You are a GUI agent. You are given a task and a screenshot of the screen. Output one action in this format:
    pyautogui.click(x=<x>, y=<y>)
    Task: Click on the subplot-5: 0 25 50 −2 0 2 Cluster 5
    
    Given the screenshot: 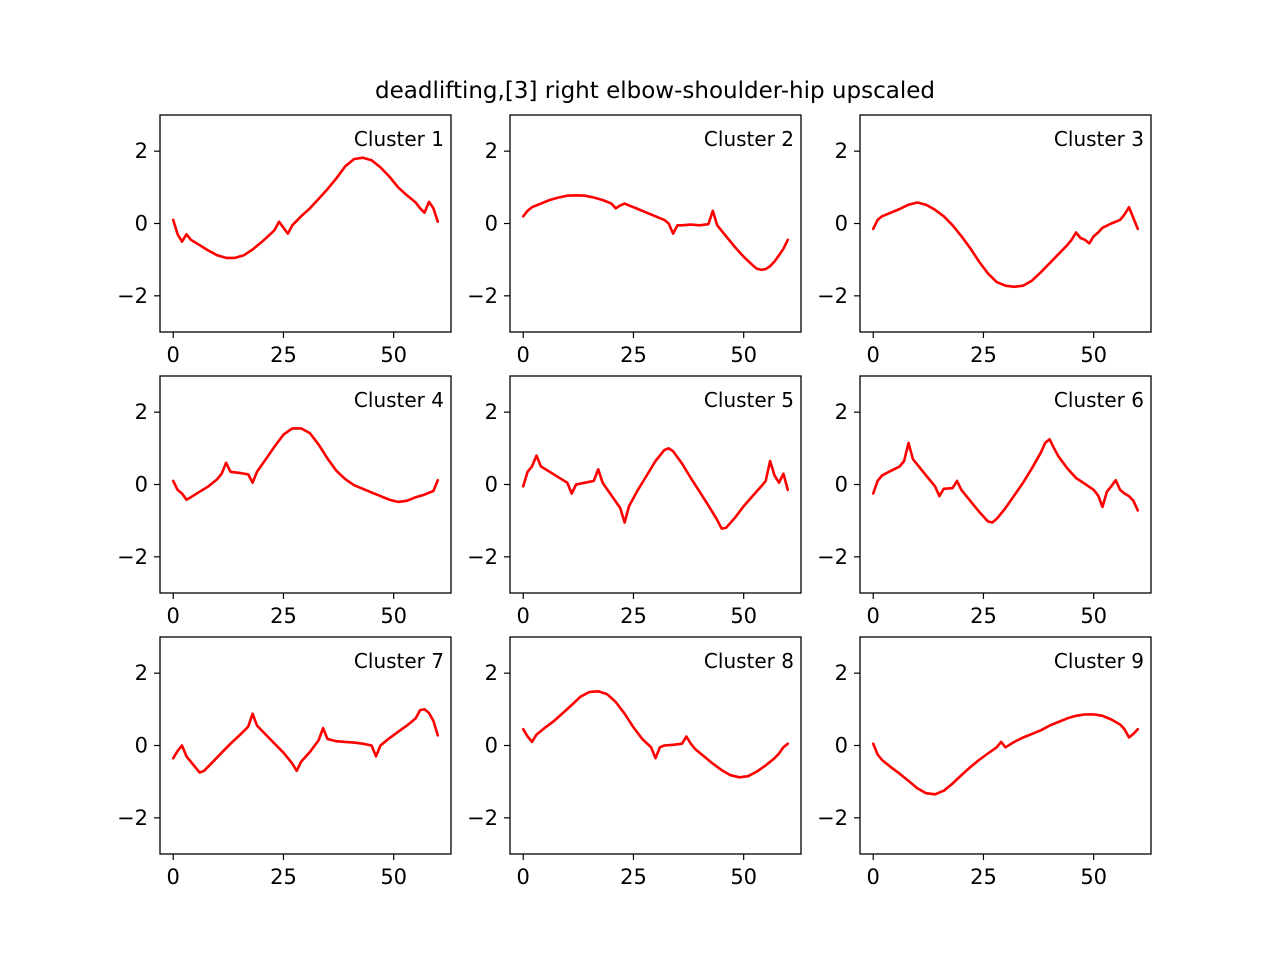 What is the action you would take?
    pyautogui.click(x=634, y=501)
    